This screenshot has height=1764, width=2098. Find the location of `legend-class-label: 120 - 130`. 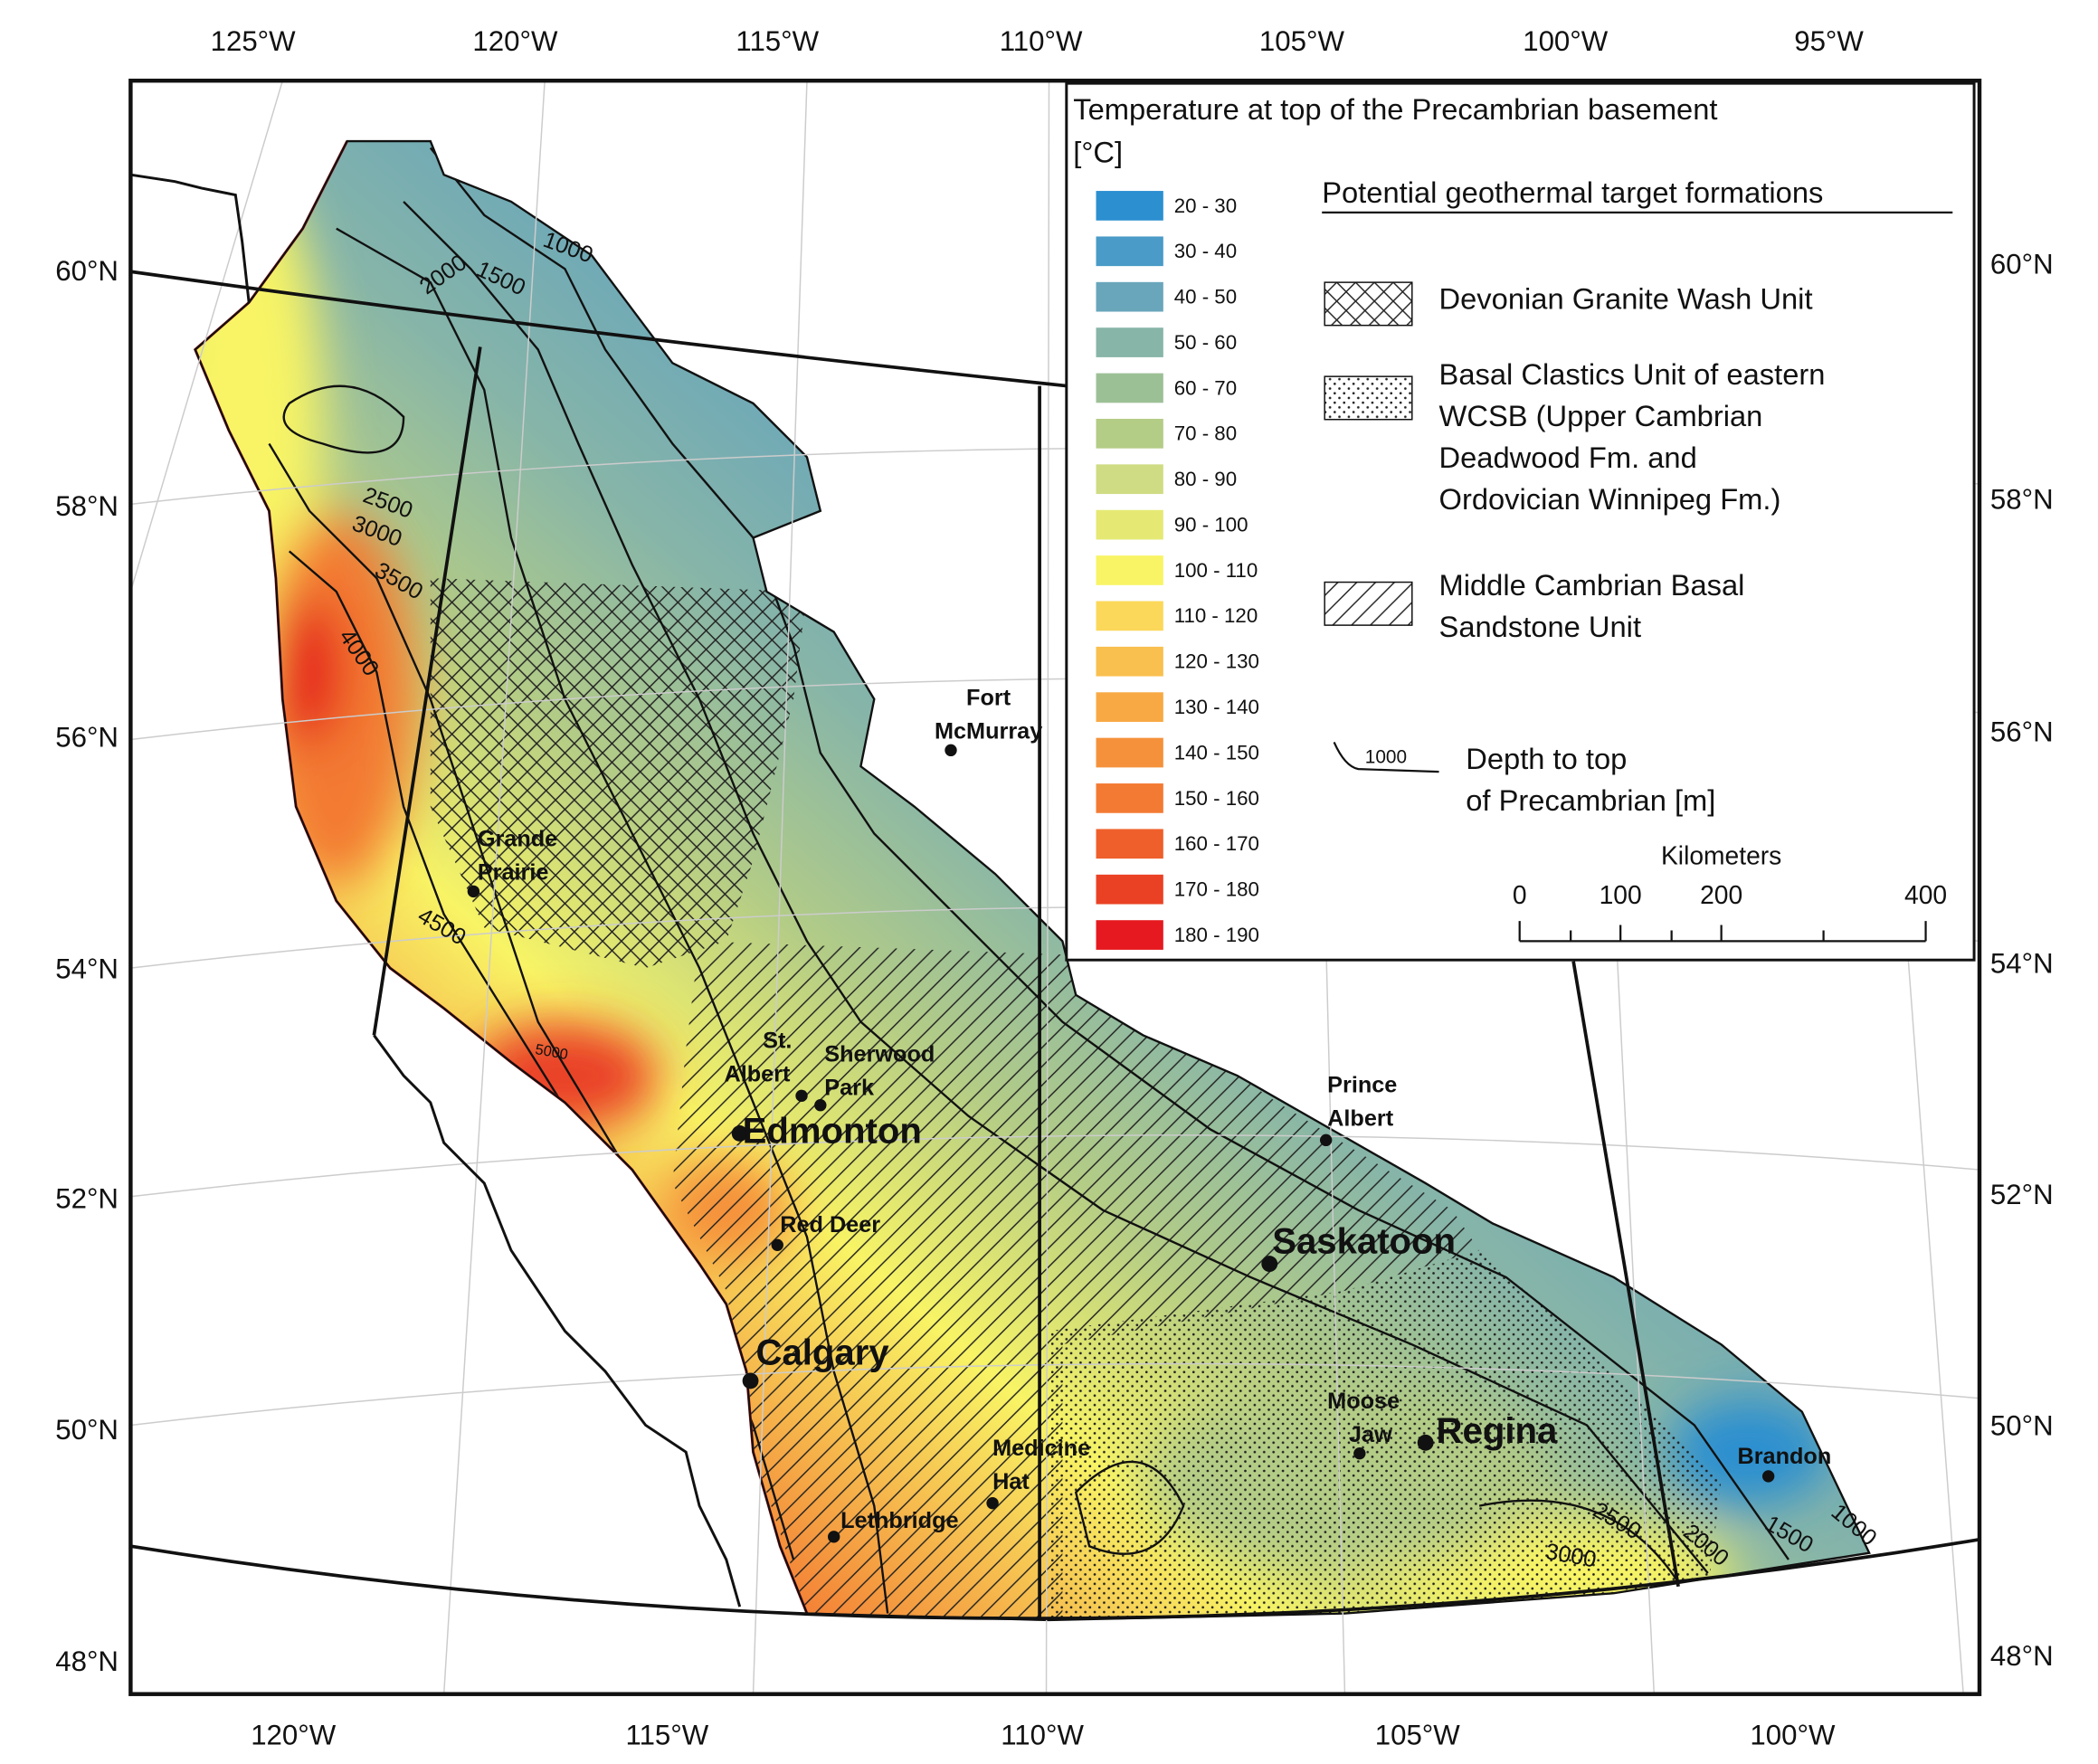

legend-class-label: 120 - 130 is located at coordinates (1216, 661).